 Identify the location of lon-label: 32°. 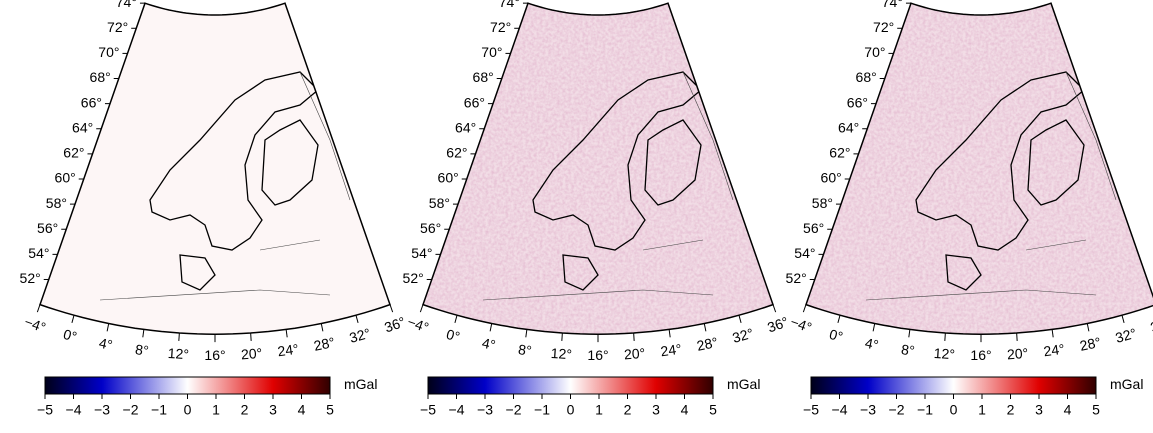
(1126, 335).